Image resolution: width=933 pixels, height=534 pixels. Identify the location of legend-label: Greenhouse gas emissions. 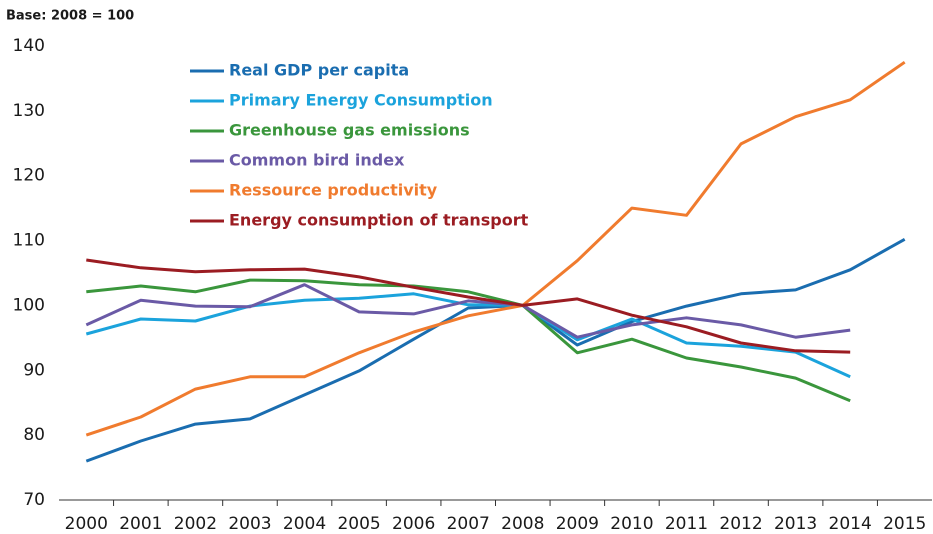
(349, 130).